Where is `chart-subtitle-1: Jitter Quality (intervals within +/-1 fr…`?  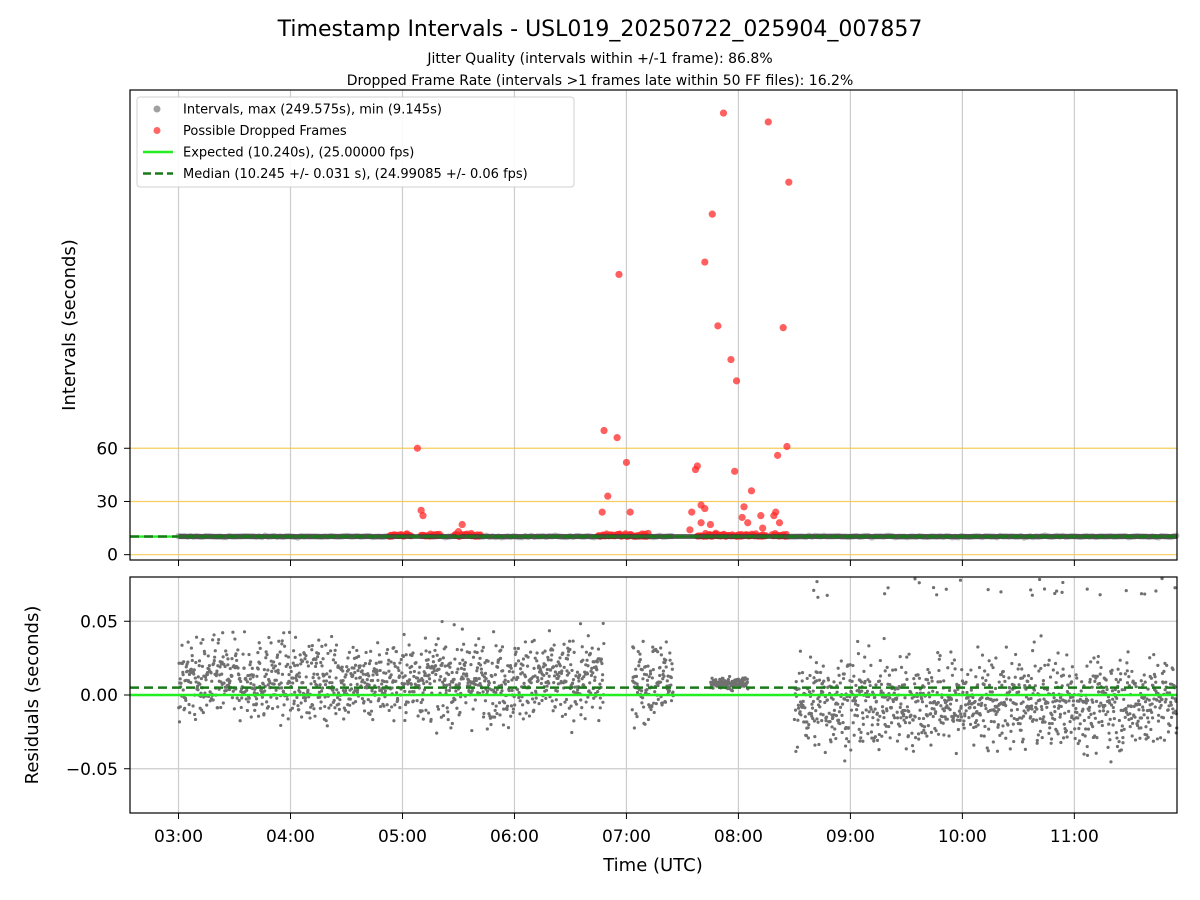
chart-subtitle-1: Jitter Quality (intervals within +/-1 fr… is located at coordinates (599, 59).